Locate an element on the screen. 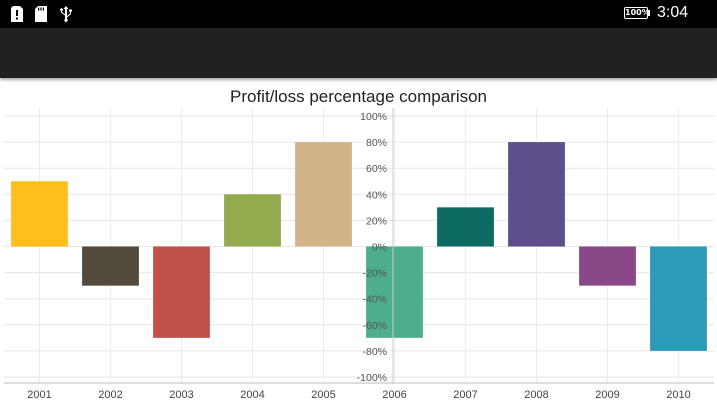 This screenshot has width=717, height=403. status-bar: 100% 3:04 is located at coordinates (358, 14).